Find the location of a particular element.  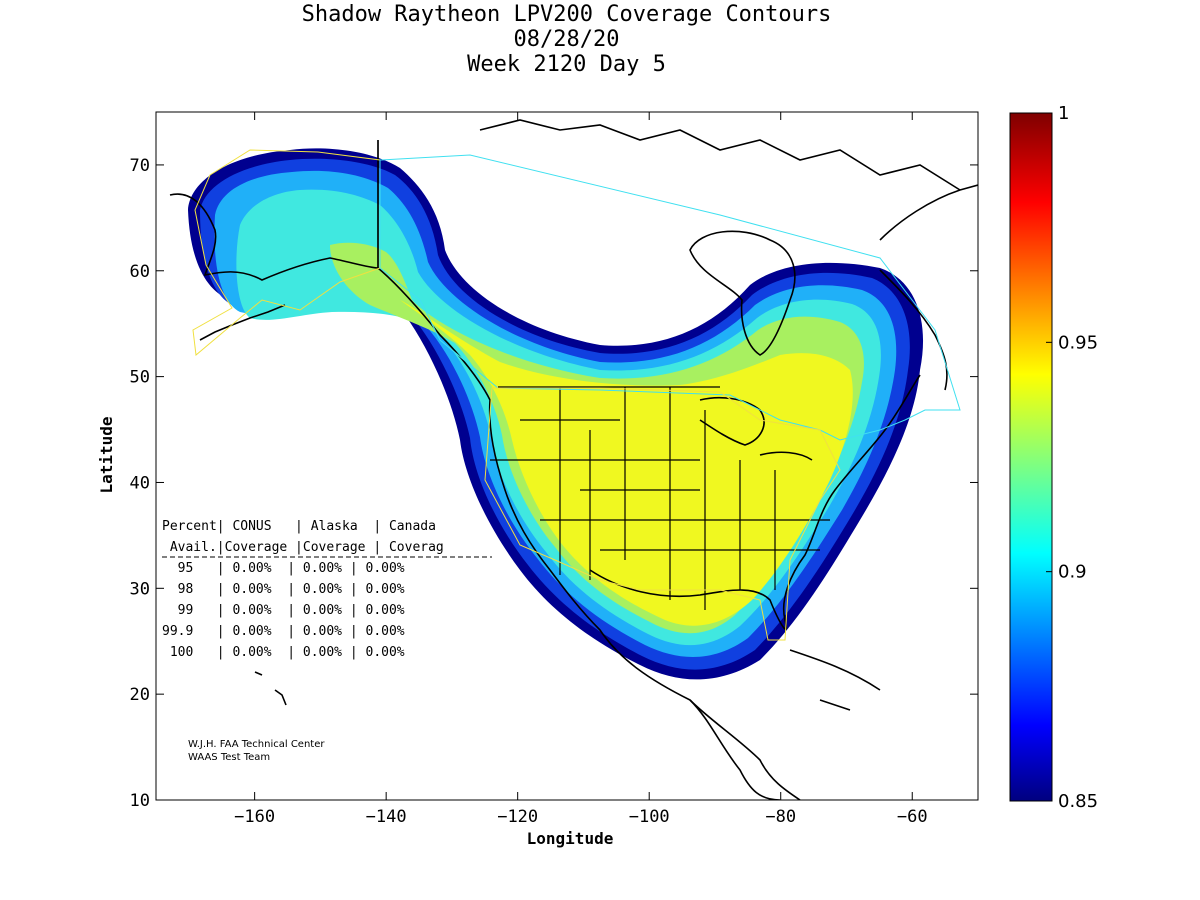

alaska-boundary is located at coordinates (286, 252).